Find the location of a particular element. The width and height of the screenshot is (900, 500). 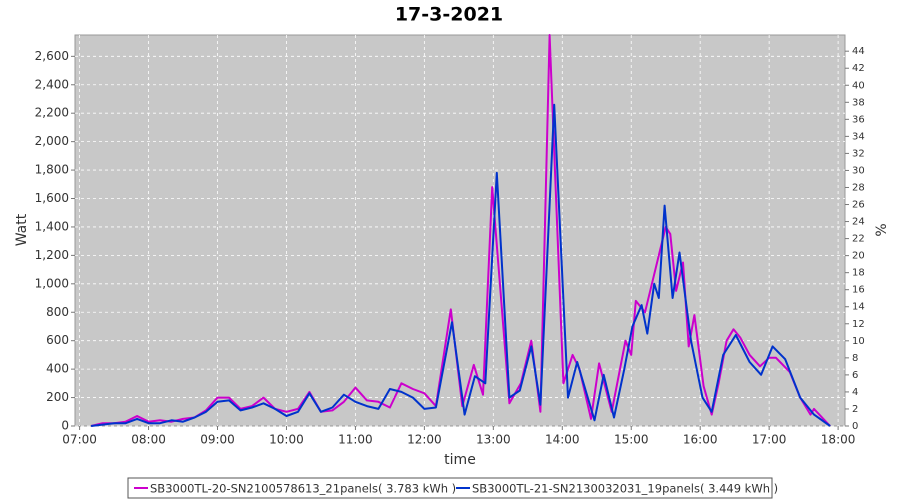

y-tick-label: 1,200 is located at coordinates (52, 255).